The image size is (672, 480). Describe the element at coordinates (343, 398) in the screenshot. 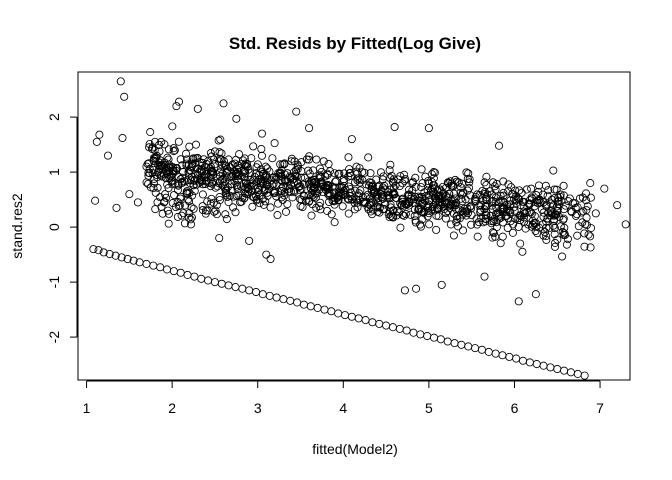

I see `x-axis: 1 2 3 4 5 6 7` at that location.